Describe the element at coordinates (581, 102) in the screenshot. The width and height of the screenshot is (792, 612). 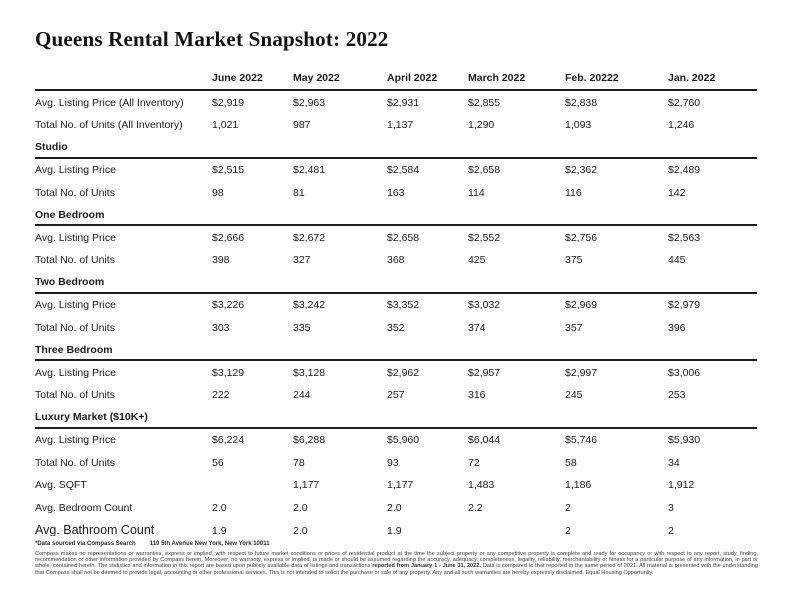
I see `cell-value: $2,838` at that location.